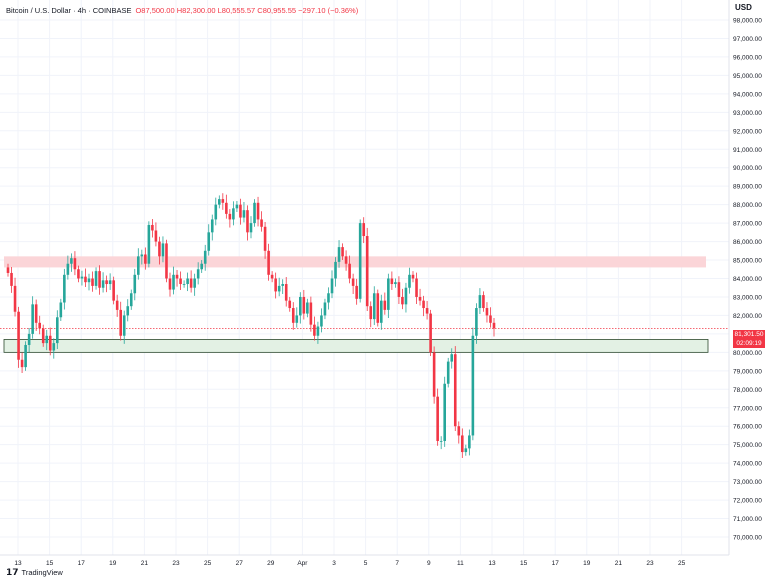  I want to click on resistance-zone, so click(355, 262).